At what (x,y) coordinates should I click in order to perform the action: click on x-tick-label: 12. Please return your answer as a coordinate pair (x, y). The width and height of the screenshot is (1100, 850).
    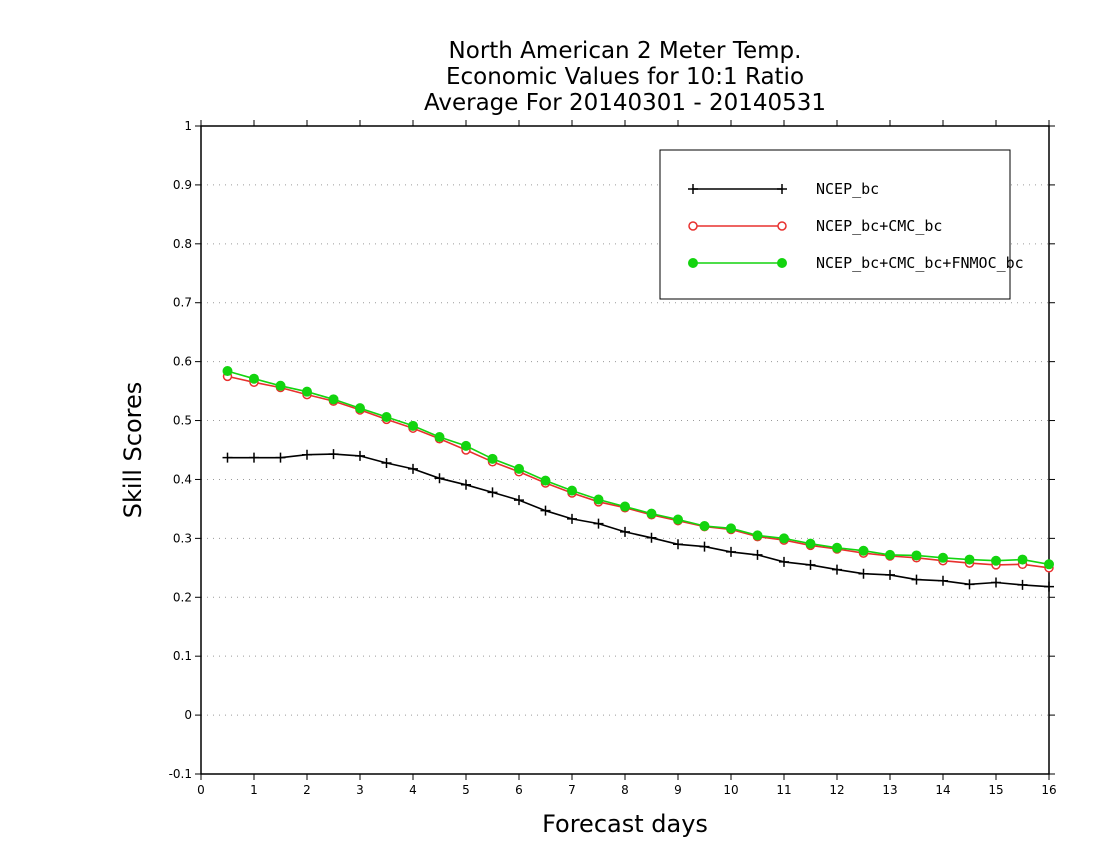
    Looking at the image, I should click on (836, 790).